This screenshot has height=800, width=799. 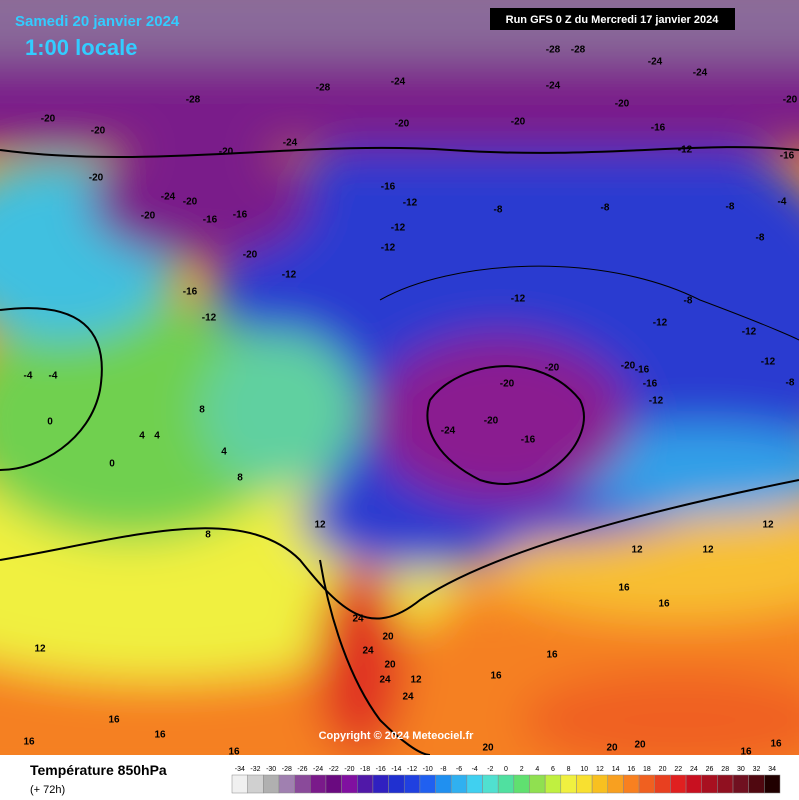 What do you see at coordinates (47, 790) in the screenshot?
I see `legend-subtitle: (+ 72h)` at bounding box center [47, 790].